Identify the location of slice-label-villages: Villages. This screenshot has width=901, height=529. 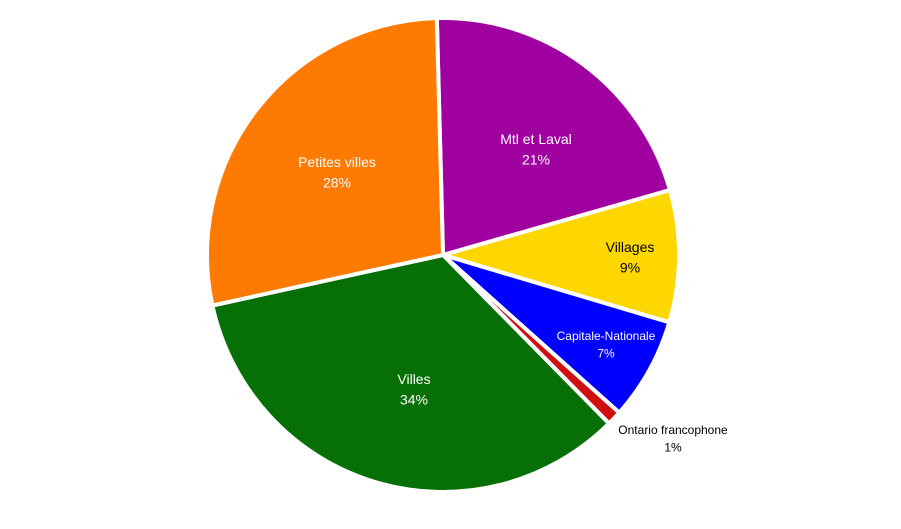
(630, 247).